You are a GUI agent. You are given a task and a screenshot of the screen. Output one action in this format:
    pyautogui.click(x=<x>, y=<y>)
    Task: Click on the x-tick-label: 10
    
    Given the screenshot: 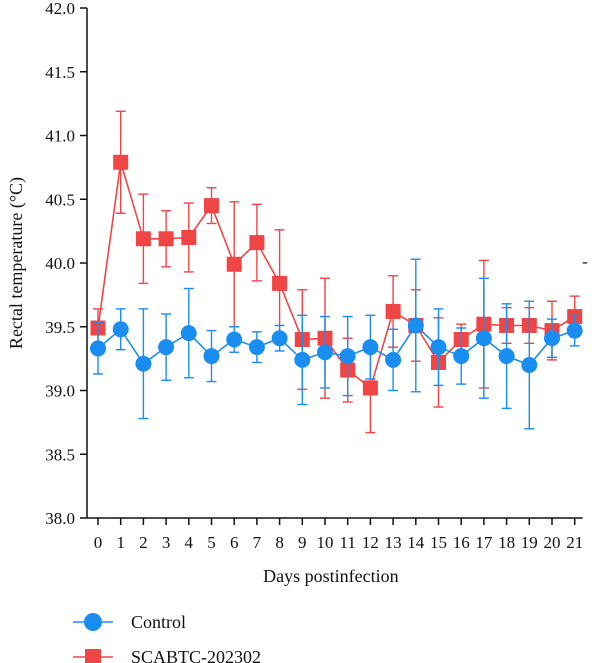 What is the action you would take?
    pyautogui.click(x=325, y=542)
    